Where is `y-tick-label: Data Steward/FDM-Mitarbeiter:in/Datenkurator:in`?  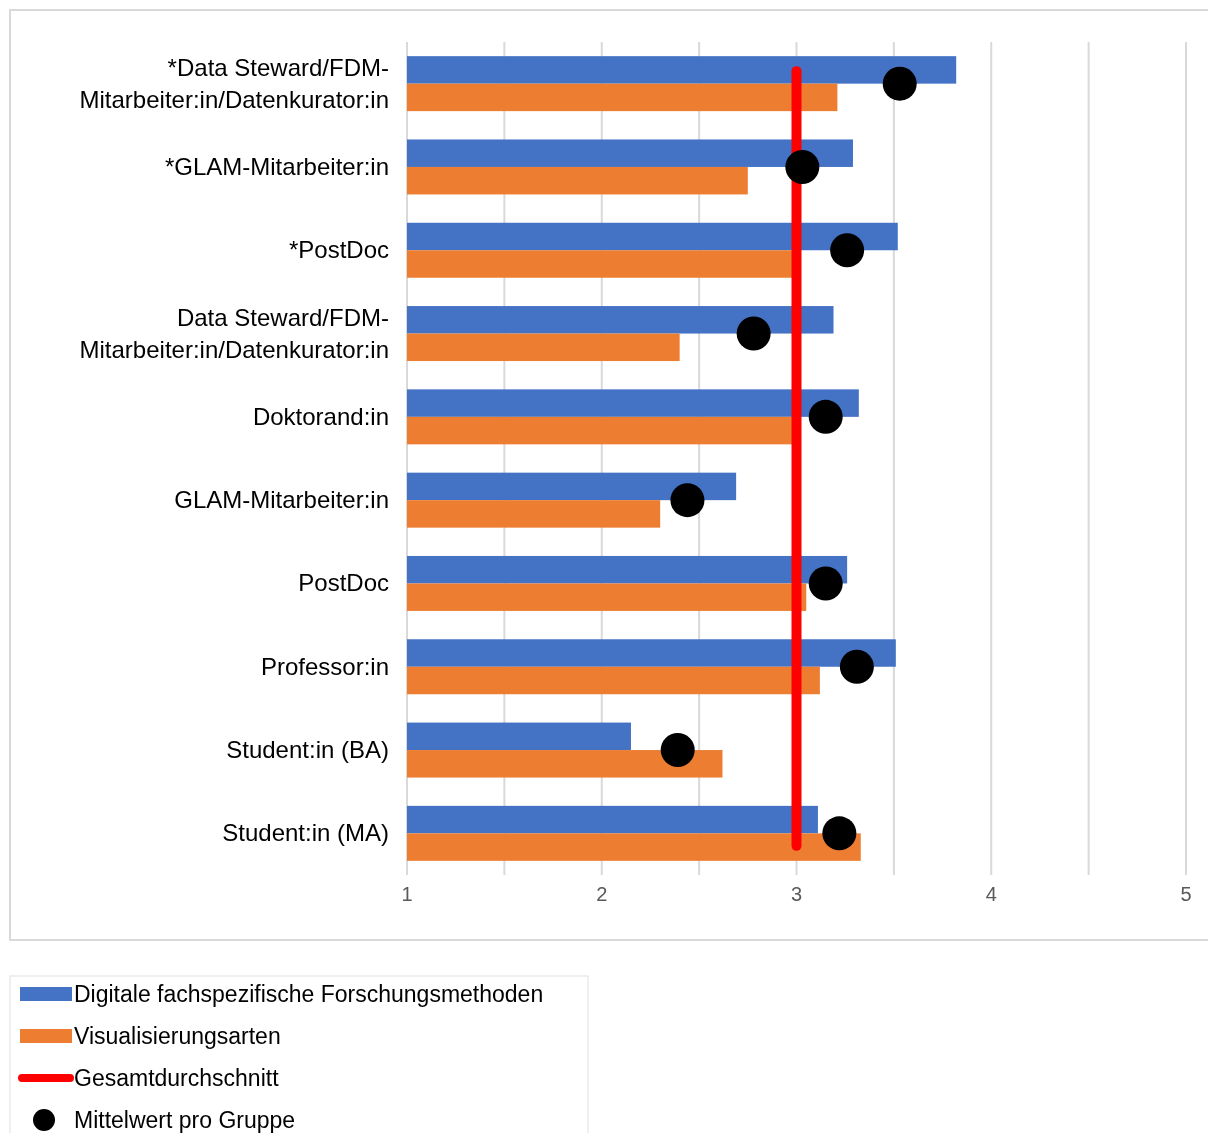 y-tick-label: Data Steward/FDM-Mitarbeiter:in/Datenkurator:in is located at coordinates (234, 333).